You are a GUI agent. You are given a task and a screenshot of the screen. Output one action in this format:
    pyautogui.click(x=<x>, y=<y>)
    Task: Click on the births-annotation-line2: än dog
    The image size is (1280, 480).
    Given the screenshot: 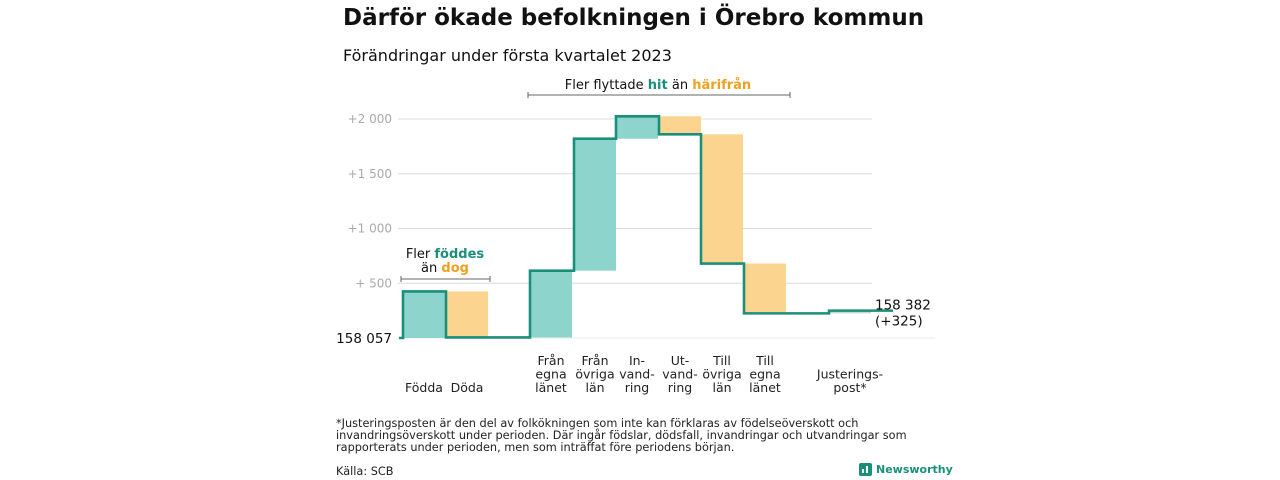 What is the action you would take?
    pyautogui.click(x=445, y=268)
    